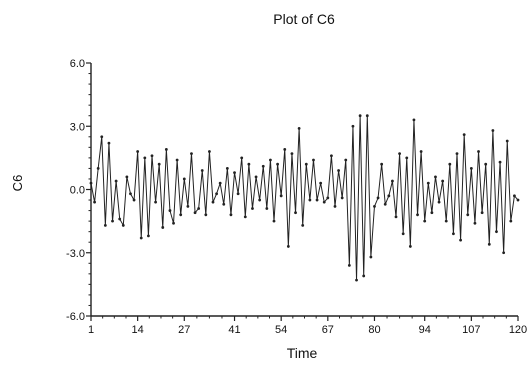 The image size is (531, 365). Describe the element at coordinates (75, 317) in the screenshot. I see `y-tick-label: -6.0` at that location.